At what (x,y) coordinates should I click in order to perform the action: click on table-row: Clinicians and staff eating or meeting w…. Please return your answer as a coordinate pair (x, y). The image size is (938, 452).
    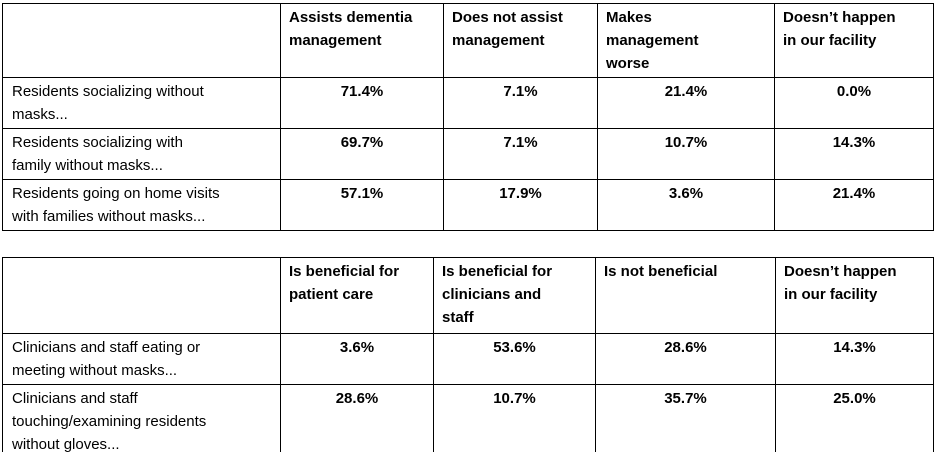
    Looking at the image, I should click on (468, 359).